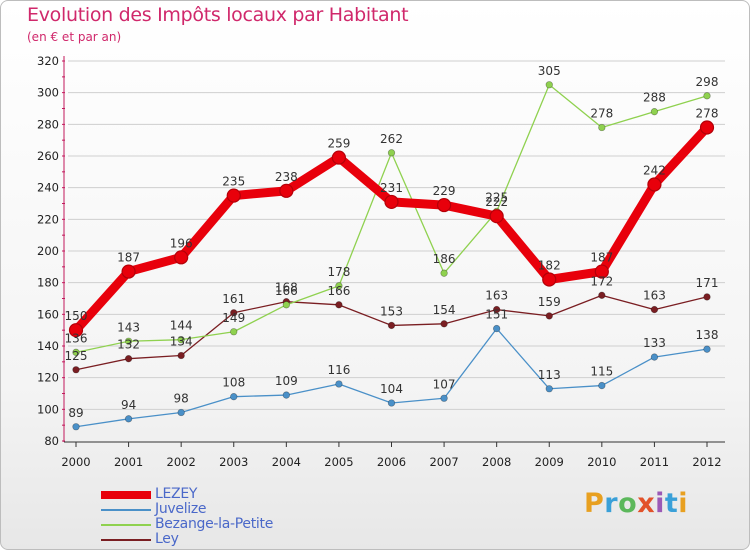 The width and height of the screenshot is (750, 550). Describe the element at coordinates (75, 462) in the screenshot. I see `x-tick-label: 2000` at that location.